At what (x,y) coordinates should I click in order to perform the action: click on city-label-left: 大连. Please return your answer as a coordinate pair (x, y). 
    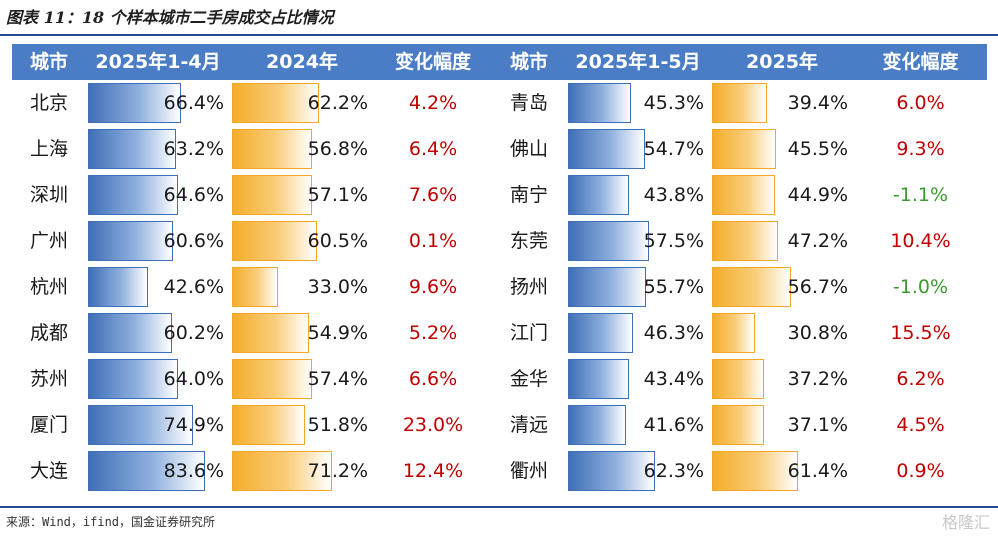
    Looking at the image, I should click on (48, 471).